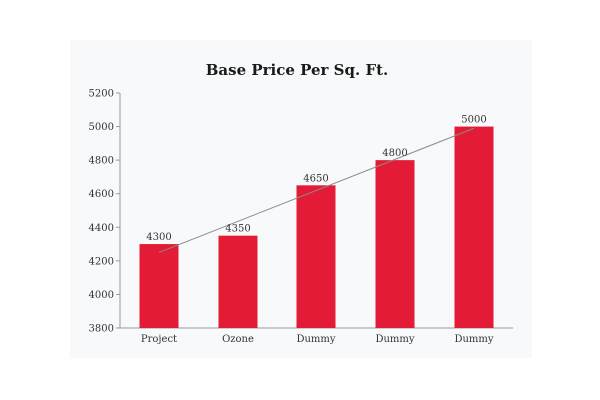 The image size is (600, 400). I want to click on y-tick-label: 4800, so click(101, 161).